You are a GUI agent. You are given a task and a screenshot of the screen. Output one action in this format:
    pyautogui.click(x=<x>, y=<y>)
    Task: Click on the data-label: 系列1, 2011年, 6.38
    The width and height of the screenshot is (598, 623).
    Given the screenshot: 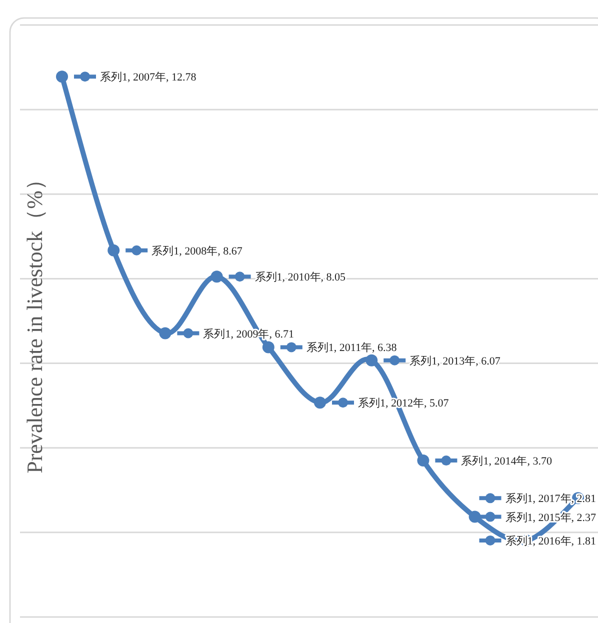 What is the action you would take?
    pyautogui.click(x=352, y=347)
    